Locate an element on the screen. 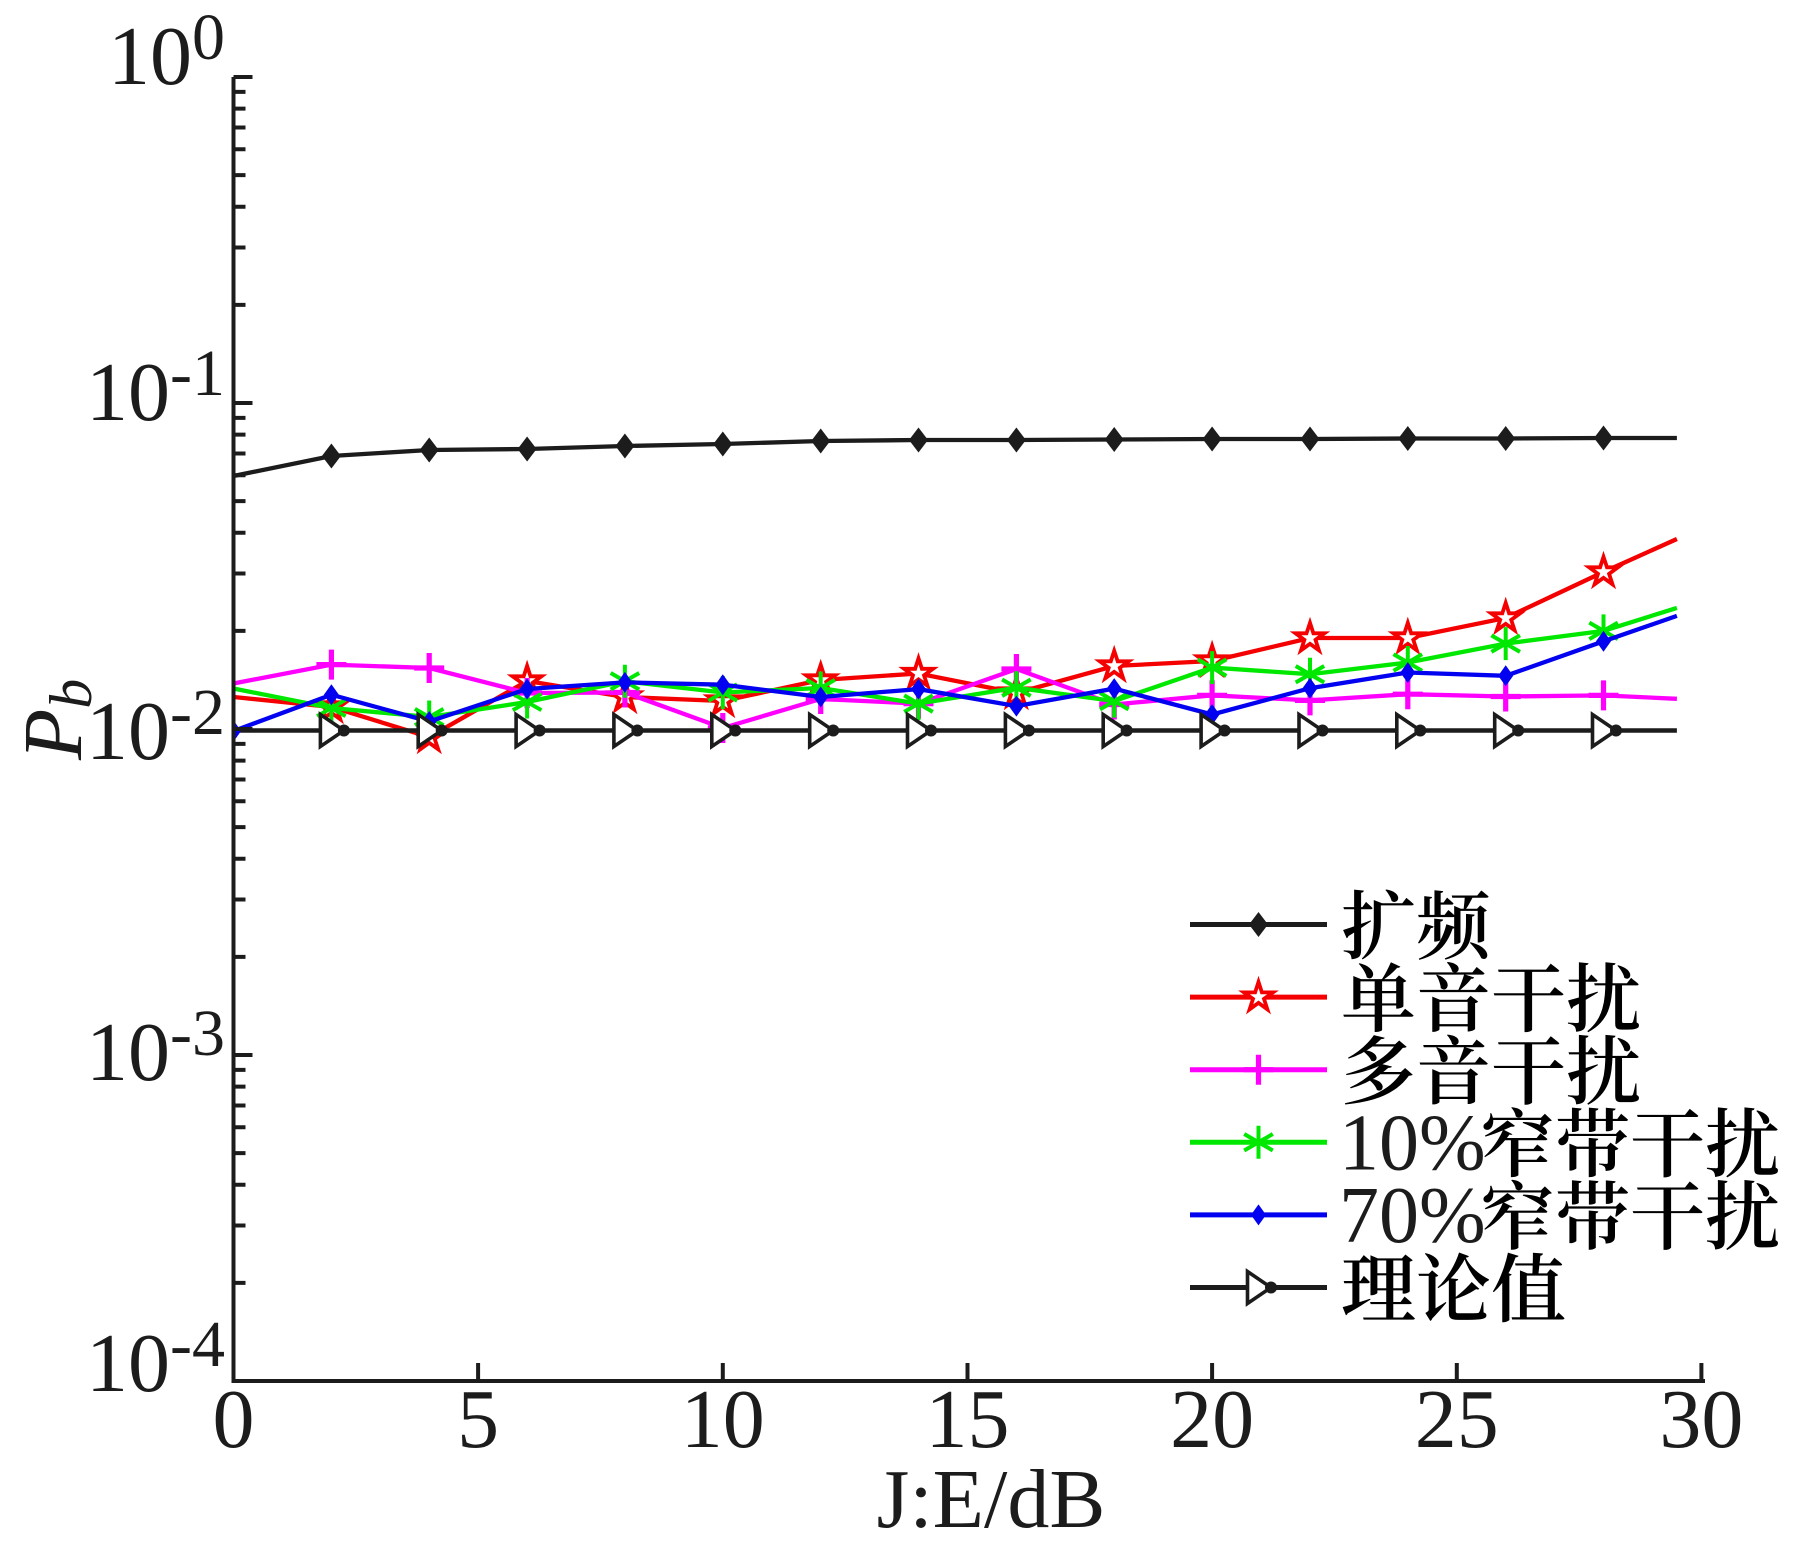 This screenshot has width=1793, height=1546. svg-text: 0 is located at coordinates (234, 1419).